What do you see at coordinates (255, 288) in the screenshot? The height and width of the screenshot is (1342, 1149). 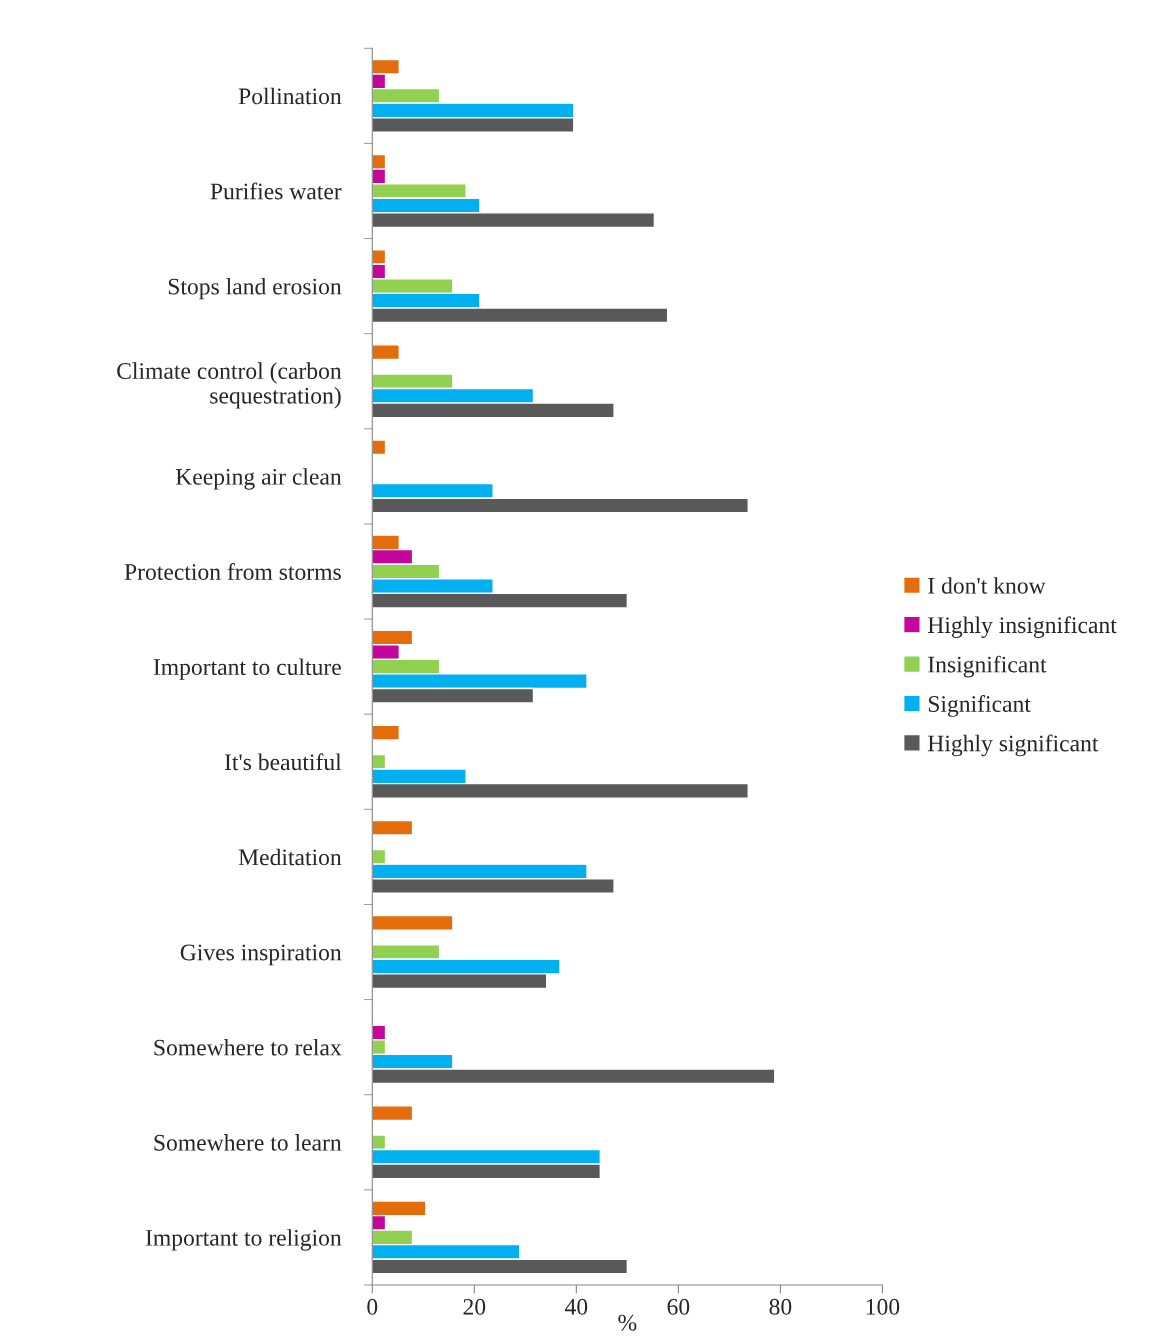 I see `y-tick-label: Stops land erosion` at bounding box center [255, 288].